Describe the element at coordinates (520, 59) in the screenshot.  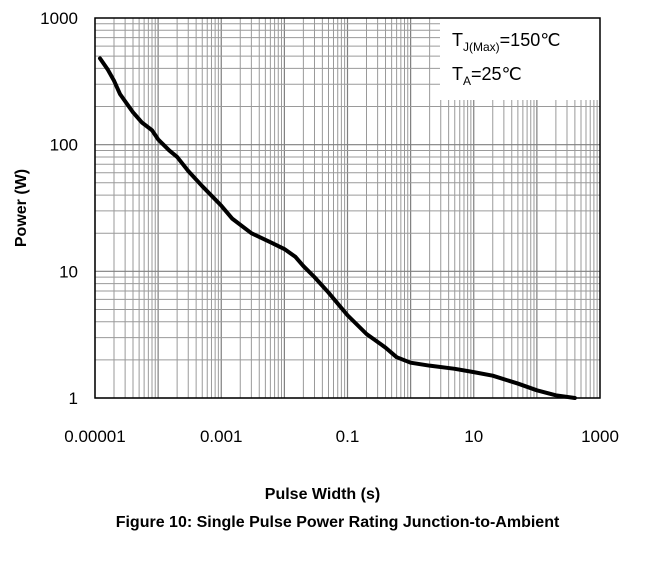
I see `annotation-box` at that location.